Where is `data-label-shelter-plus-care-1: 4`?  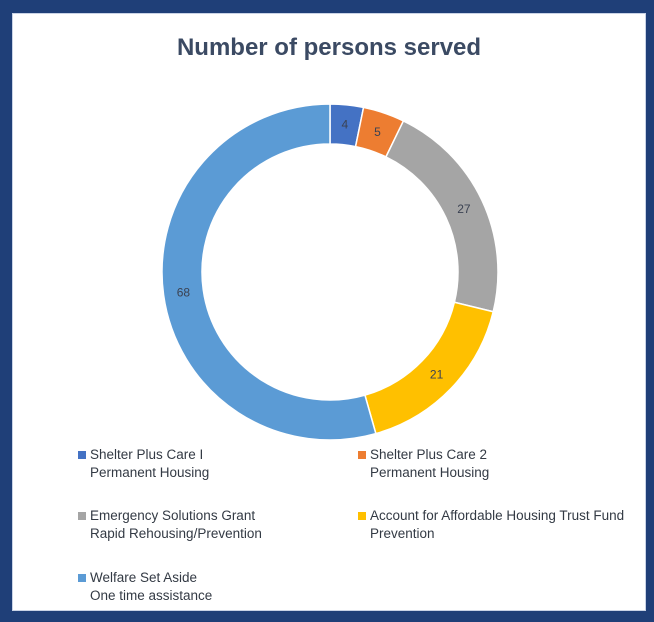 data-label-shelter-plus-care-1: 4 is located at coordinates (345, 125).